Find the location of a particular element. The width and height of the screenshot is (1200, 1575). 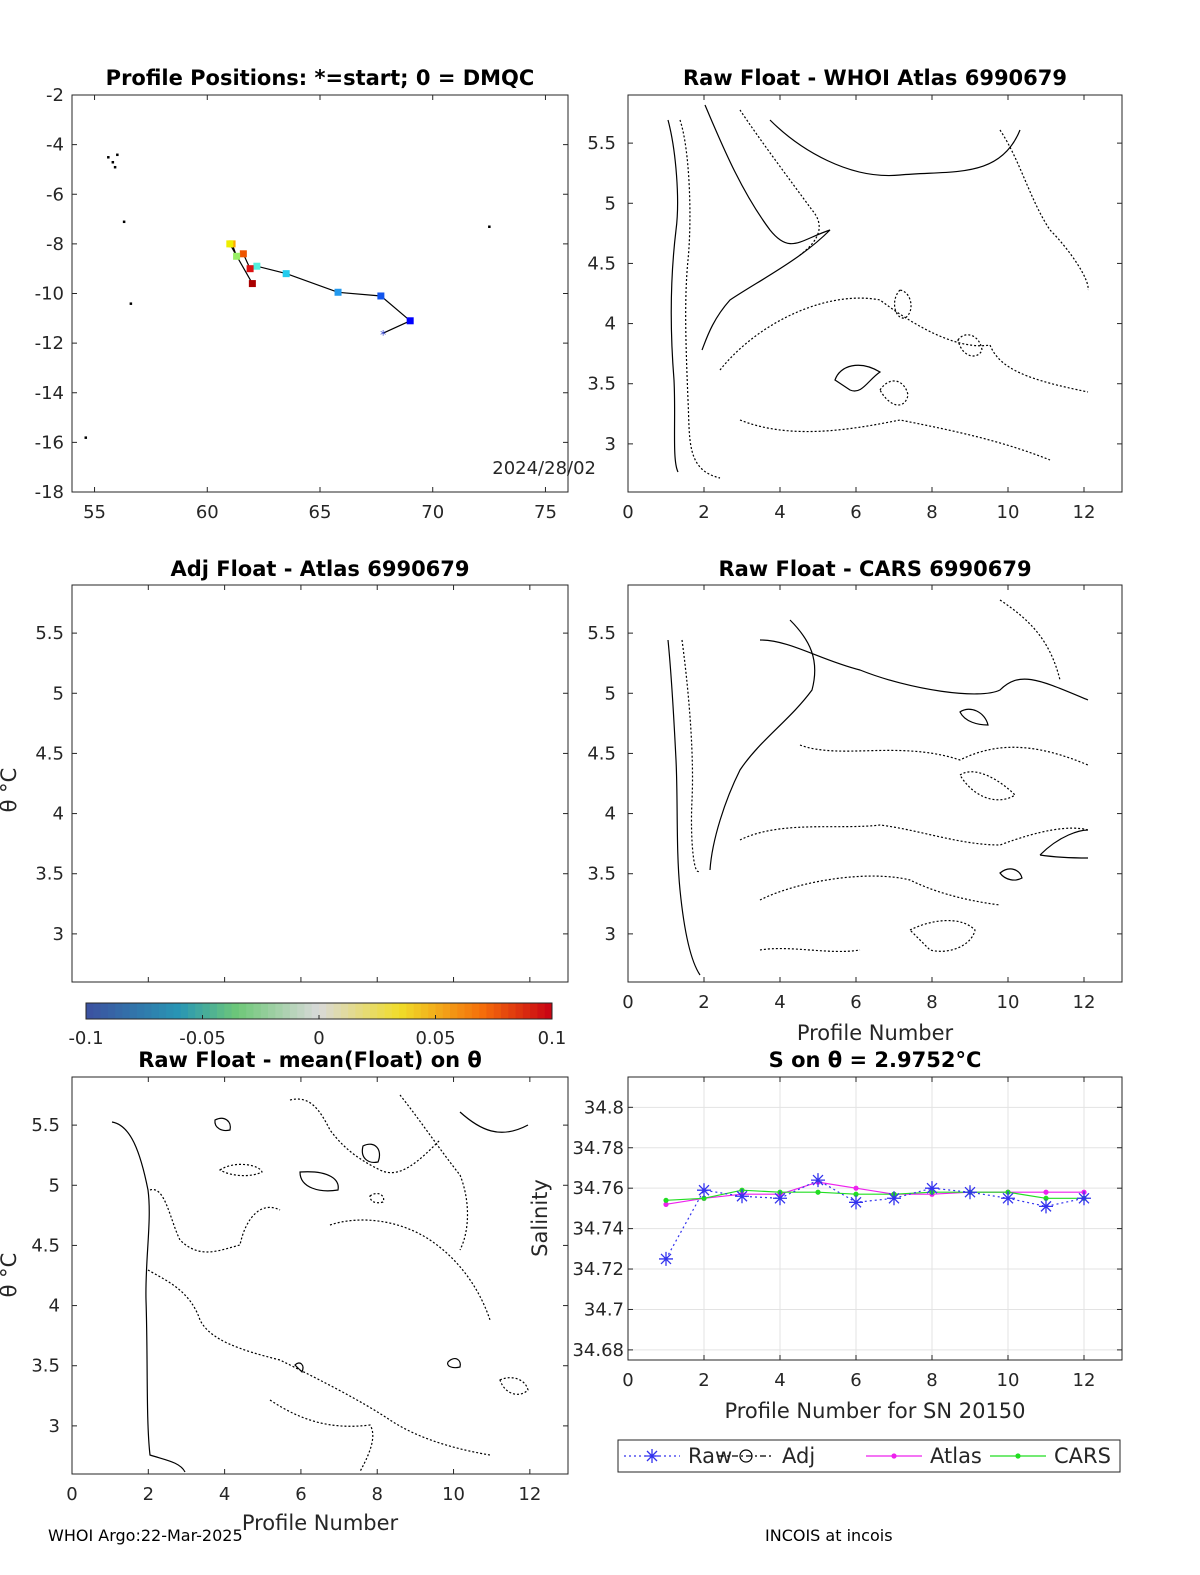

y-tick-label: -16 is located at coordinates (49, 442).